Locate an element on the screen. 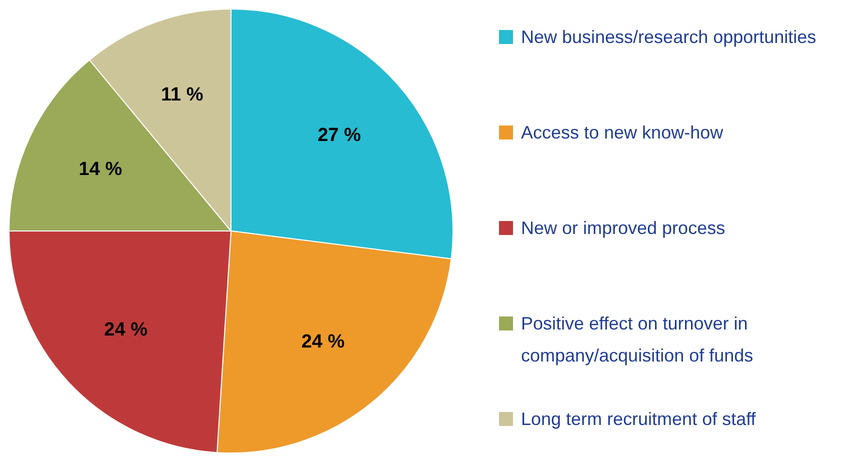 Image resolution: width=846 pixels, height=461 pixels. legend-label: Long term recruitment of staff is located at coordinates (639, 419).